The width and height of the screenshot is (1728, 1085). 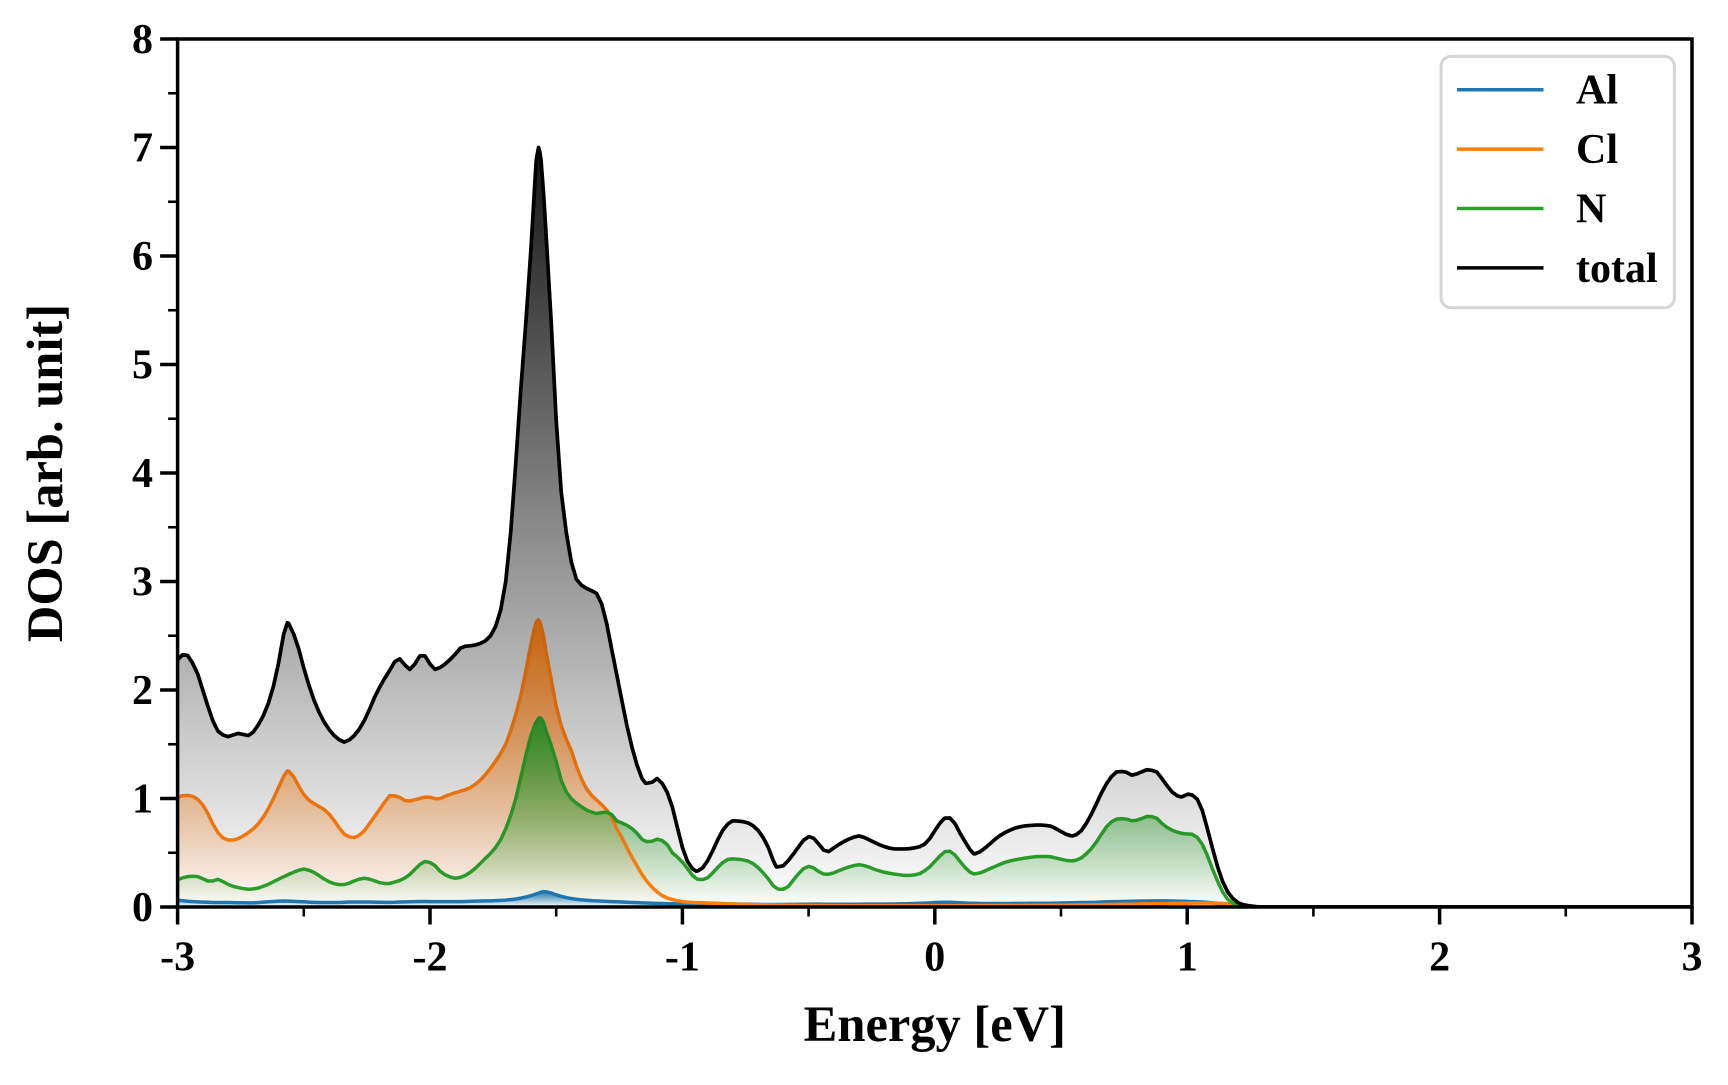 What do you see at coordinates (430, 958) in the screenshot?
I see `x-tick-label: -2` at bounding box center [430, 958].